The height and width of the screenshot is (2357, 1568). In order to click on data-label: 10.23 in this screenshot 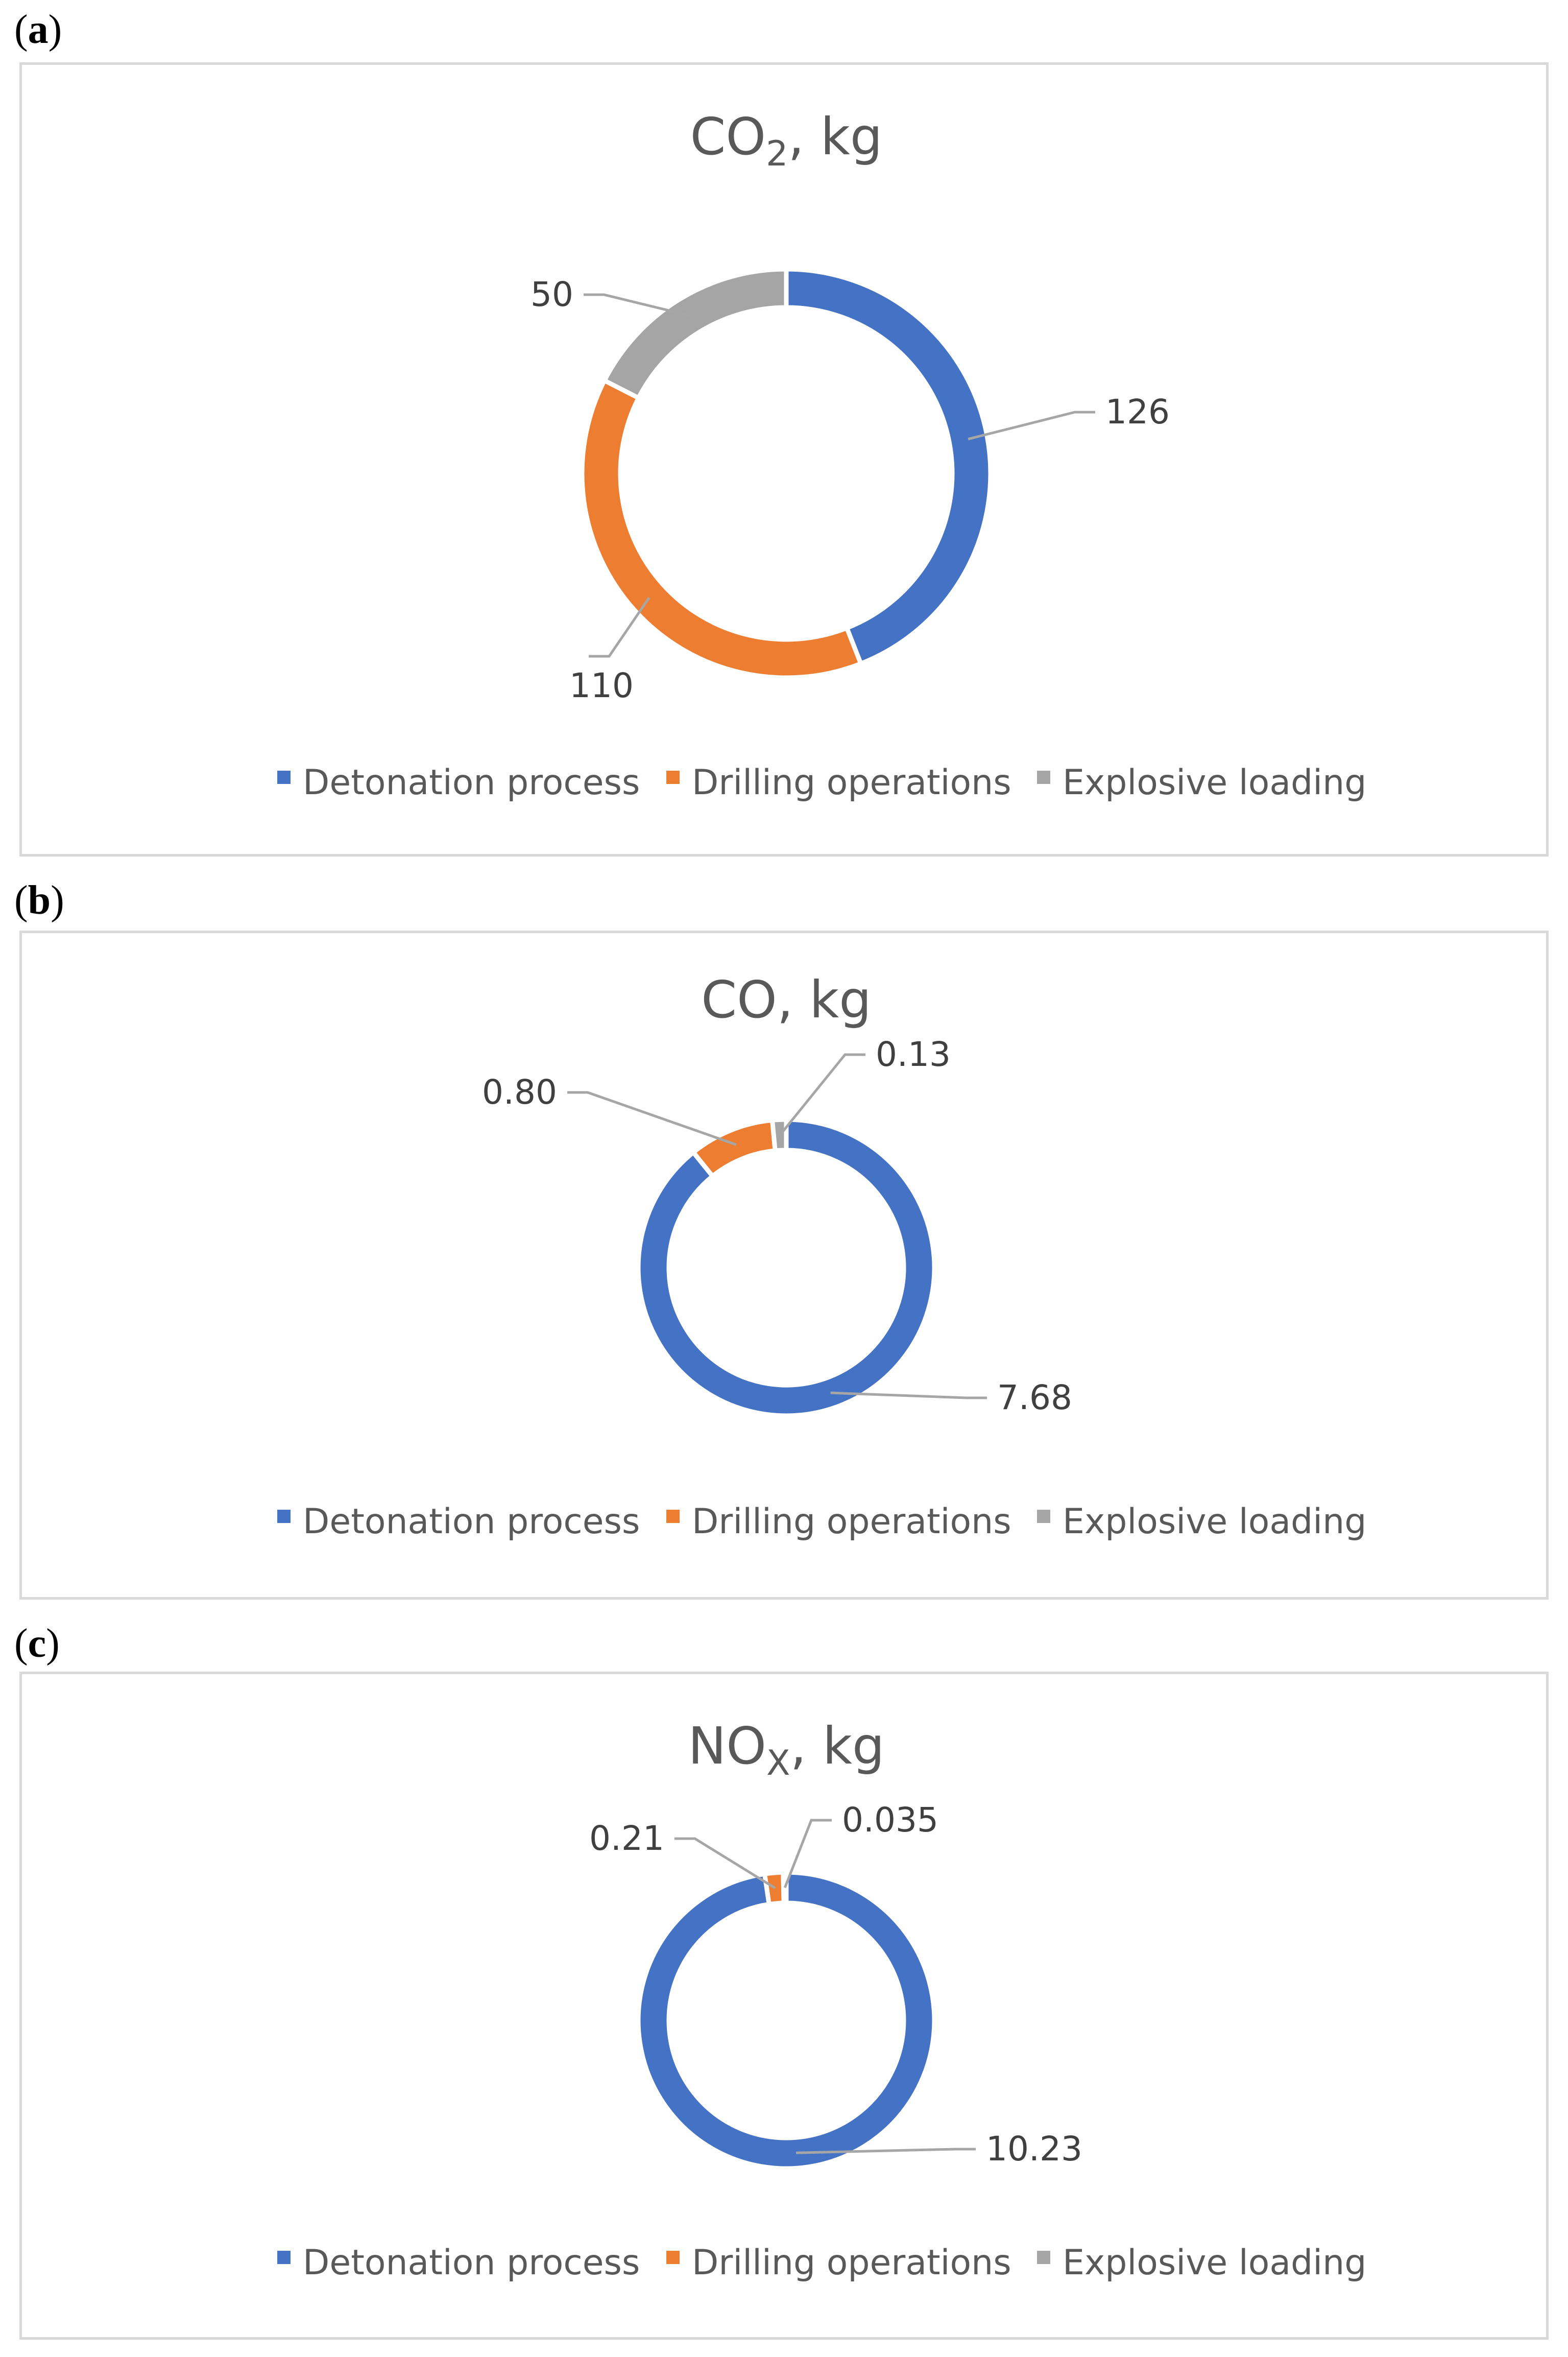, I will do `click(1034, 2149)`.